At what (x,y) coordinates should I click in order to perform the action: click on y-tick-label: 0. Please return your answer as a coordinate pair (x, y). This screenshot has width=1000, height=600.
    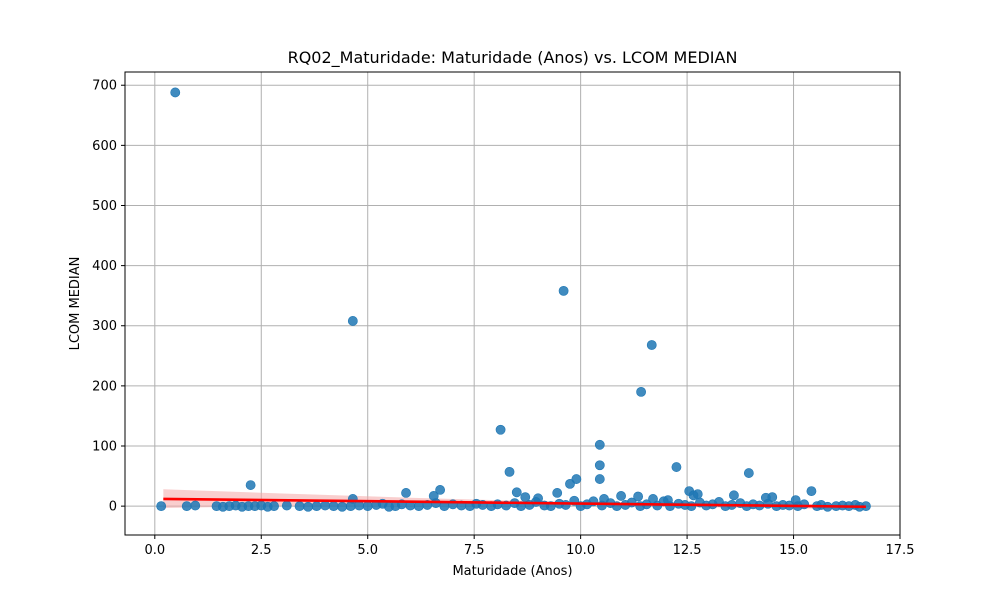
    Looking at the image, I should click on (113, 507).